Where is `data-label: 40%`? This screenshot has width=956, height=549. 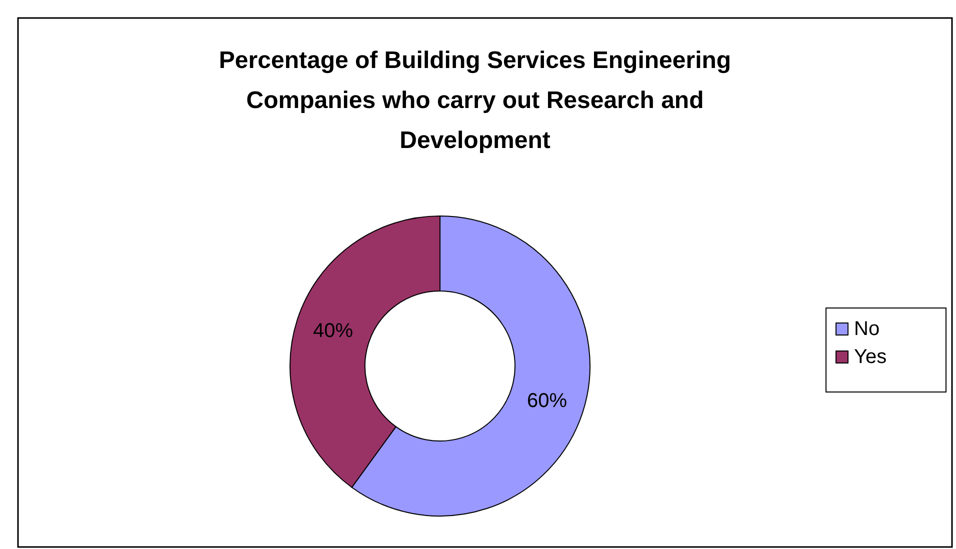
data-label: 40% is located at coordinates (333, 331).